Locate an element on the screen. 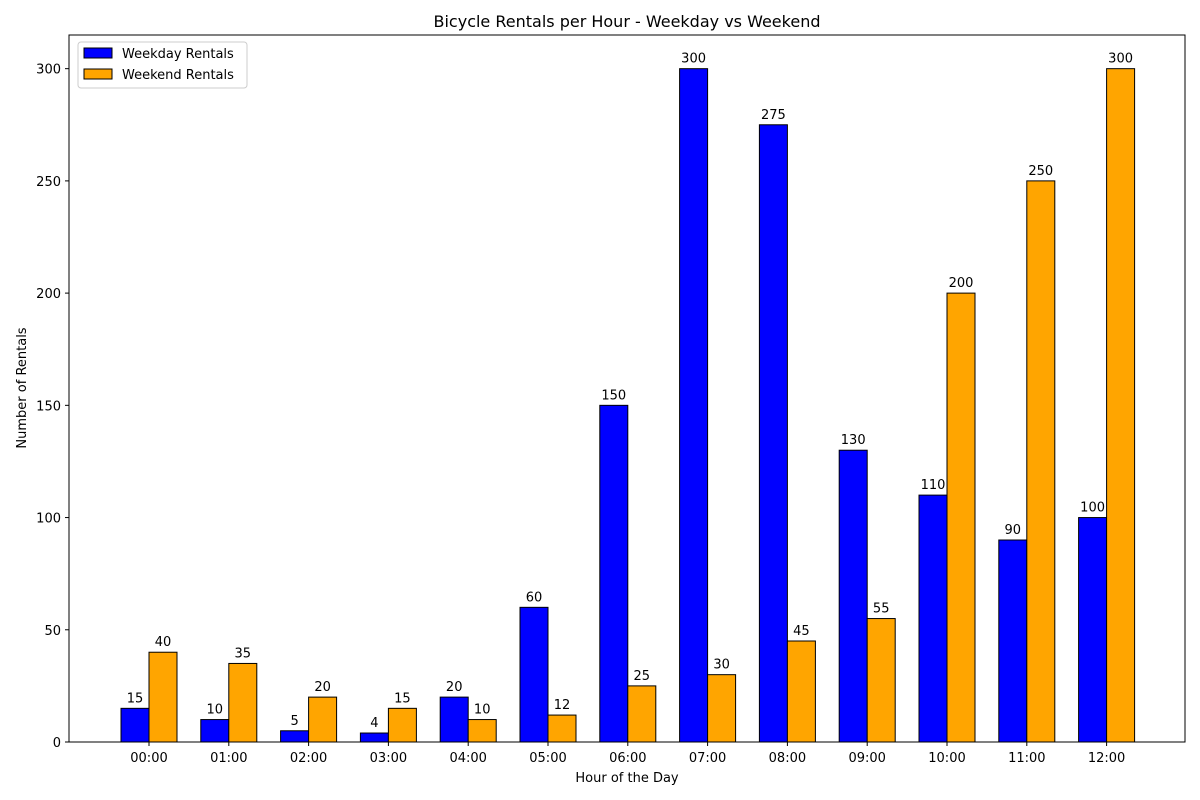 The width and height of the screenshot is (1200, 800). data-label: 12 is located at coordinates (562, 705).